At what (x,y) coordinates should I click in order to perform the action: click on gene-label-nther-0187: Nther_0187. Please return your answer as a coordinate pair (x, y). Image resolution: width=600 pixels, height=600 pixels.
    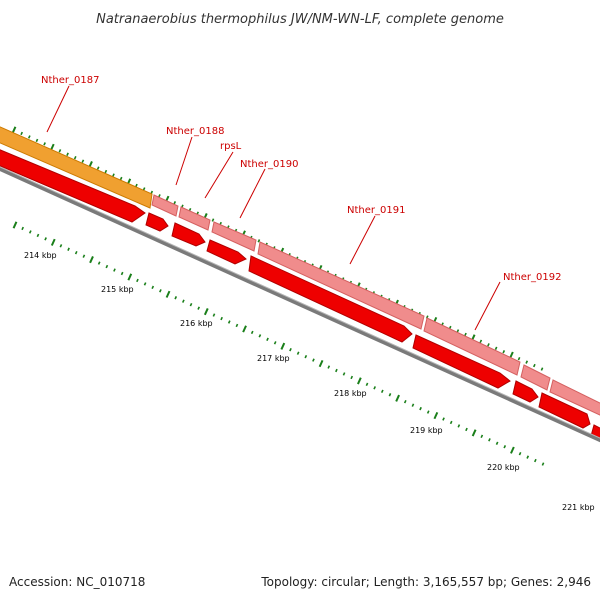
    Looking at the image, I should click on (70, 80).